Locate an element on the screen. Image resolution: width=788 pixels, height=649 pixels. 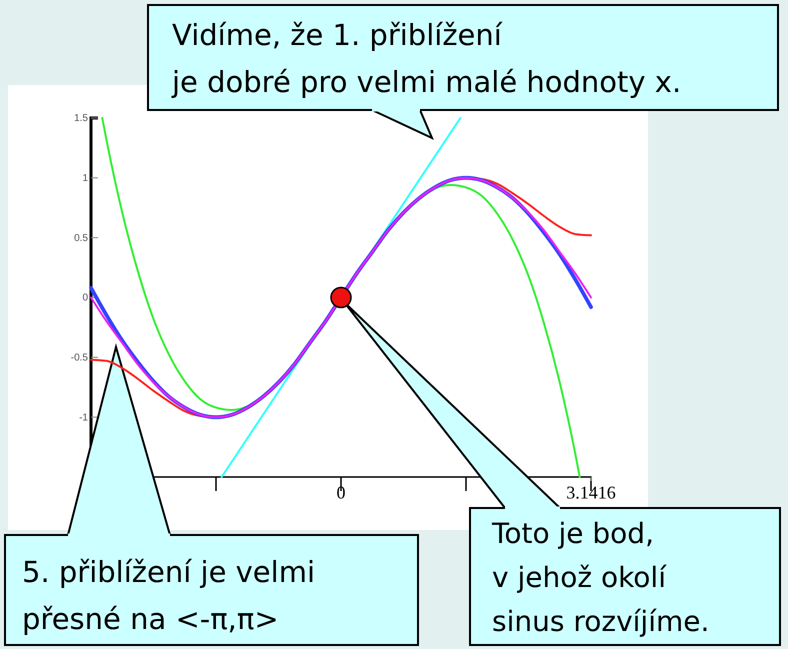
text: Vidíme, že 1. přiblížení je dobré pro velmi malé hodnoty x. is located at coordinates (426, 58).